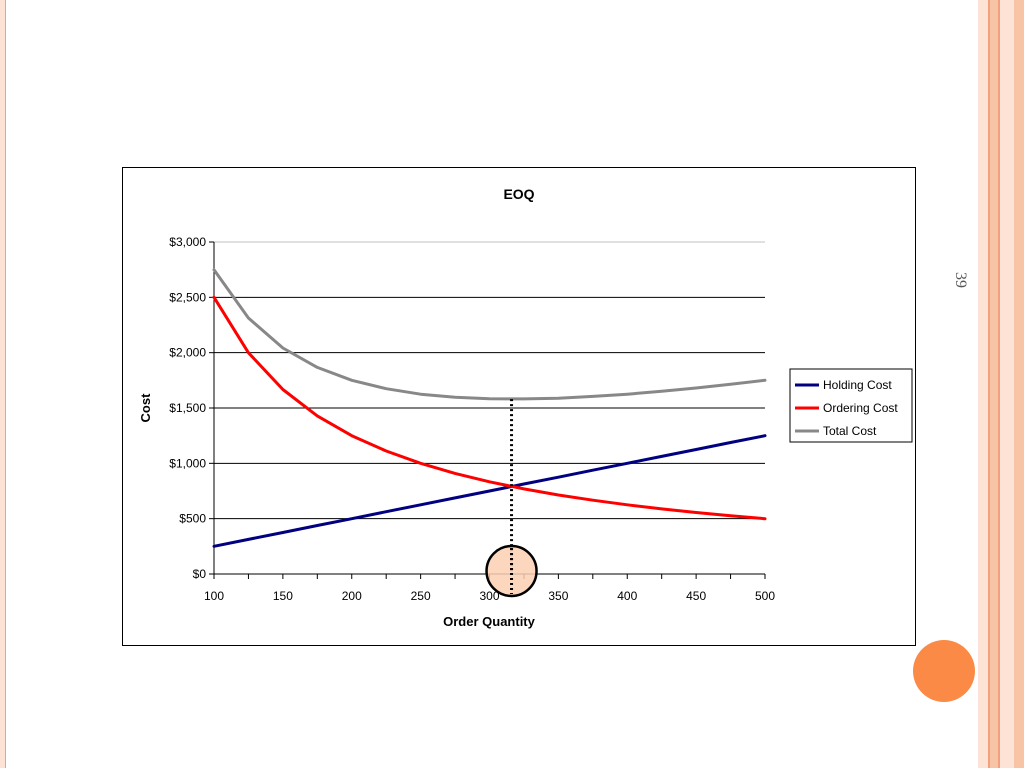  I want to click on series-line-total-cost, so click(489, 334).